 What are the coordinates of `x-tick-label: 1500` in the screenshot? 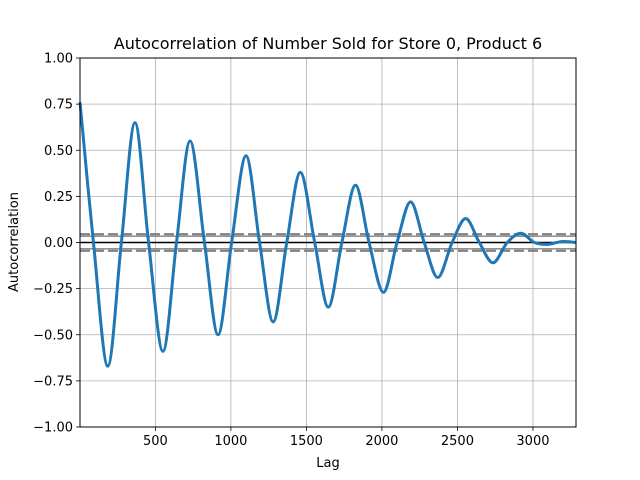 It's located at (306, 441).